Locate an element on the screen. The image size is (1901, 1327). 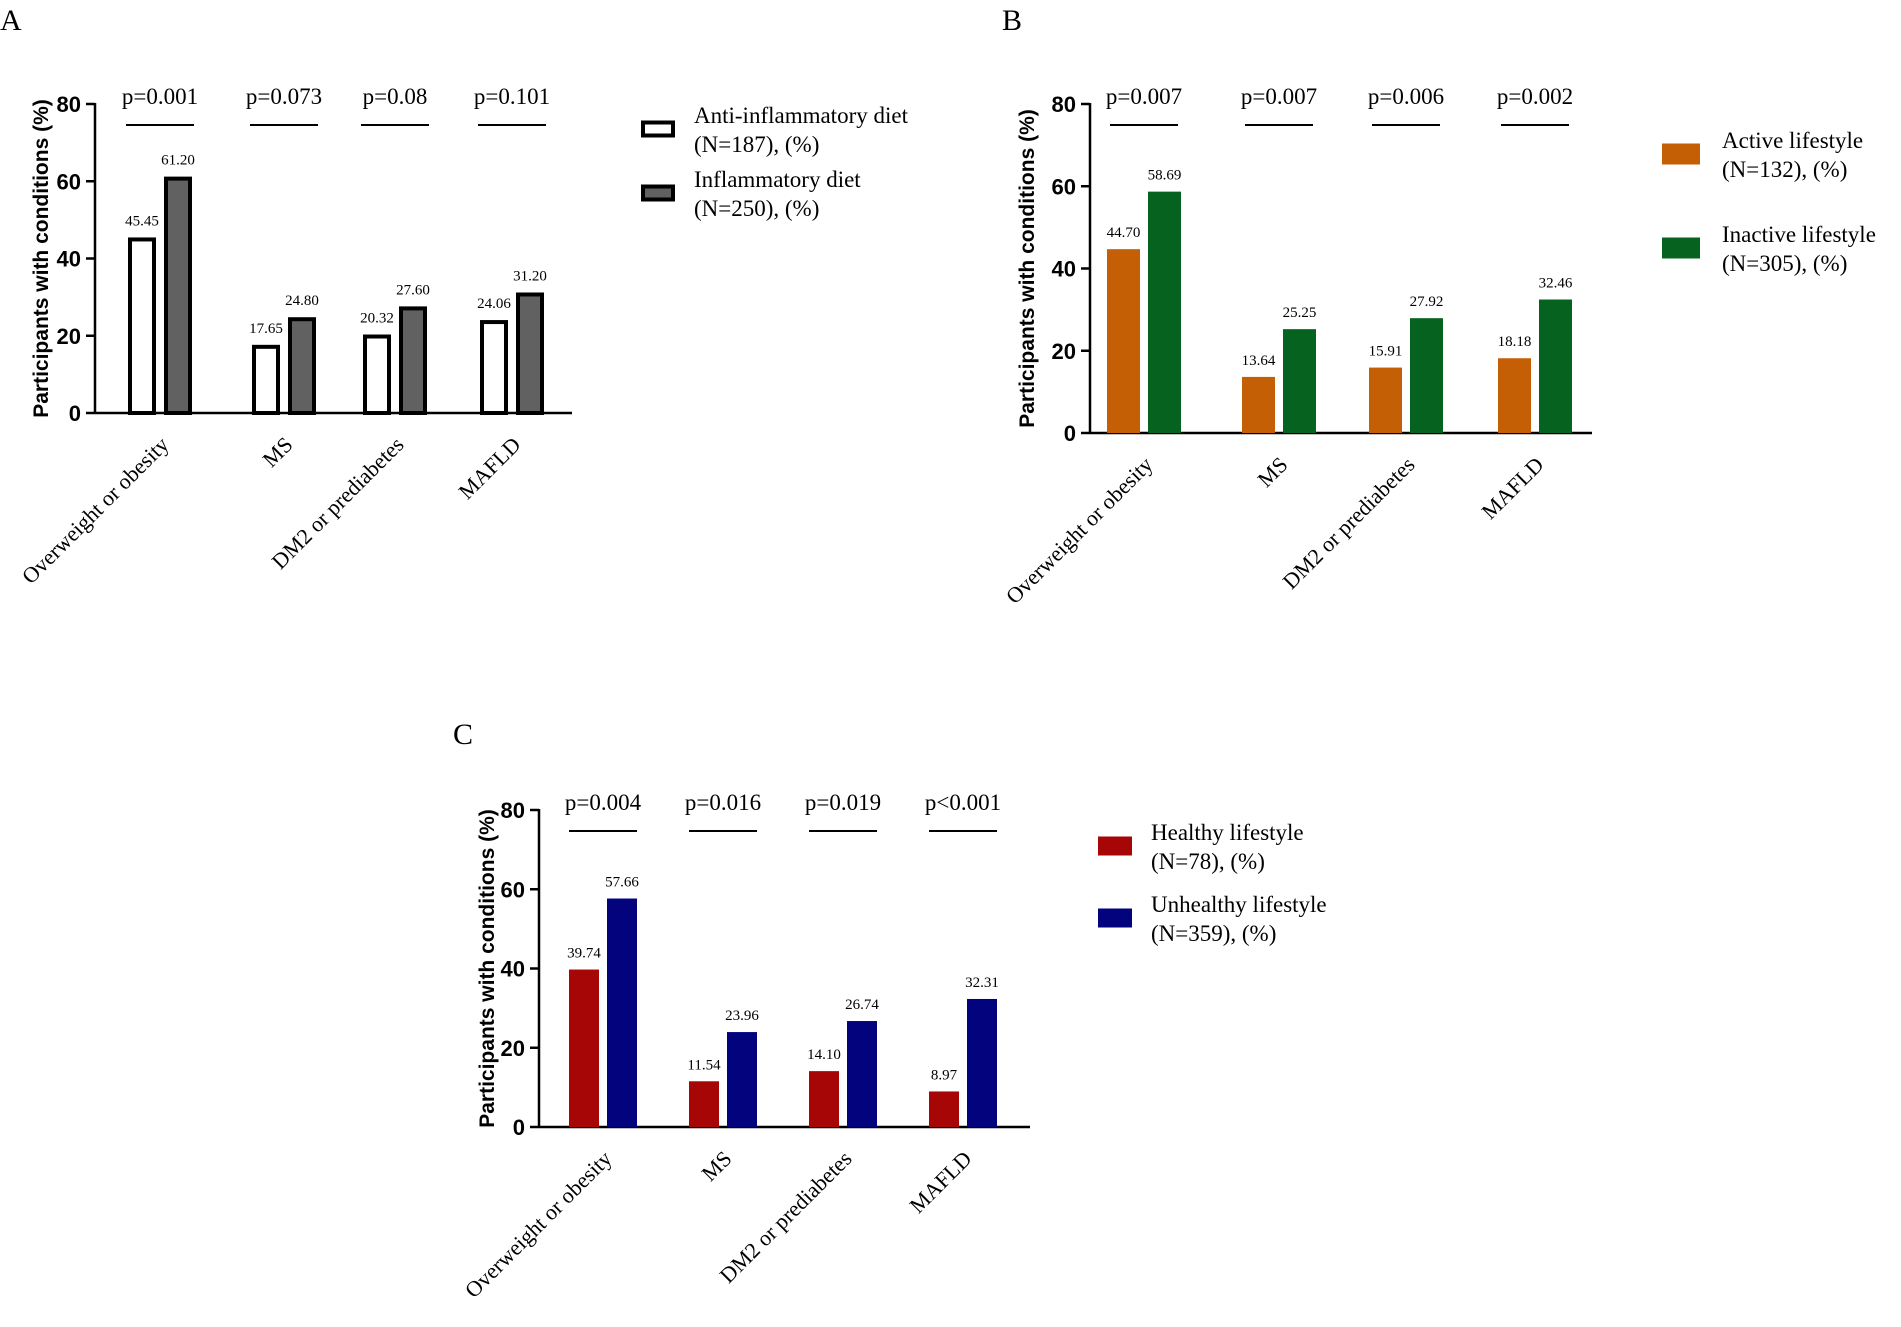
p-value-label: p=0.073 is located at coordinates (284, 96).